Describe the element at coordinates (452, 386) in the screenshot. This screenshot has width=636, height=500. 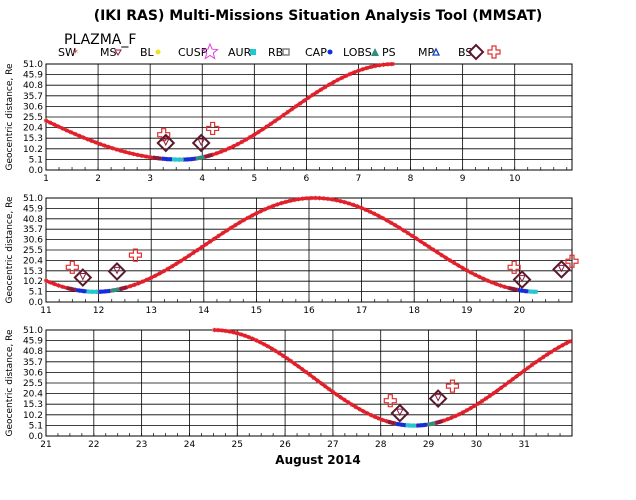
I see `mp-crossing-marker` at that location.